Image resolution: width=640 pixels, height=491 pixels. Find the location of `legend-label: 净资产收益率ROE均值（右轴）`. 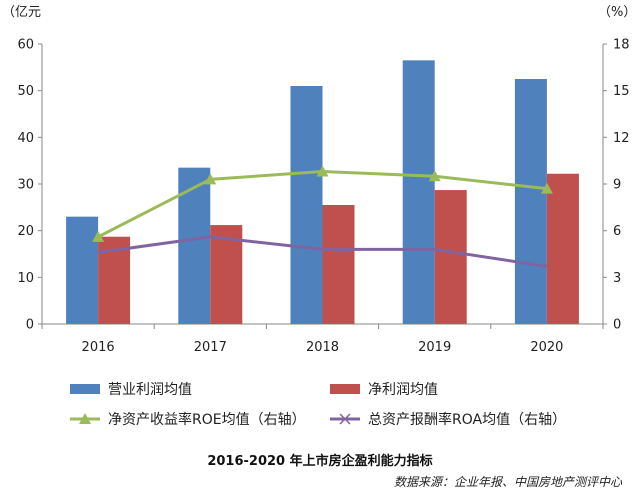

legend-label: 净资产收益率ROE均值（右轴） is located at coordinates (207, 419).